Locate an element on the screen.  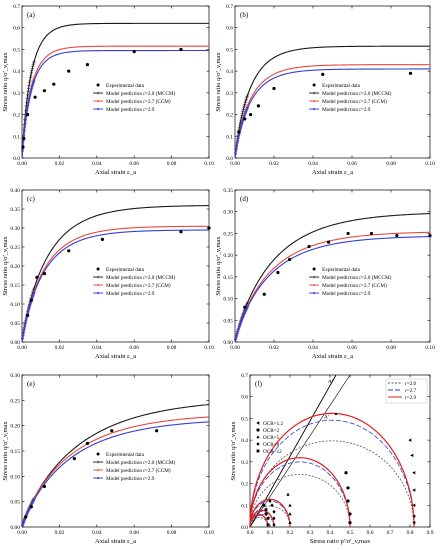
x-tick-label: 0.00 is located at coordinates (235, 348).